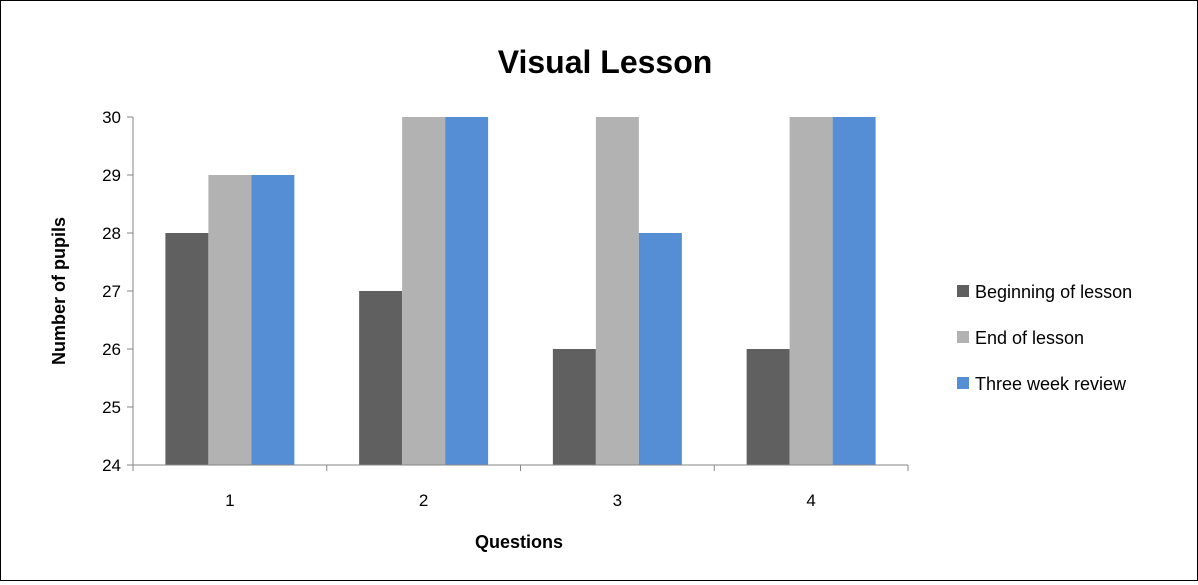 Image resolution: width=1198 pixels, height=585 pixels. I want to click on x-tick-label: 2, so click(423, 500).